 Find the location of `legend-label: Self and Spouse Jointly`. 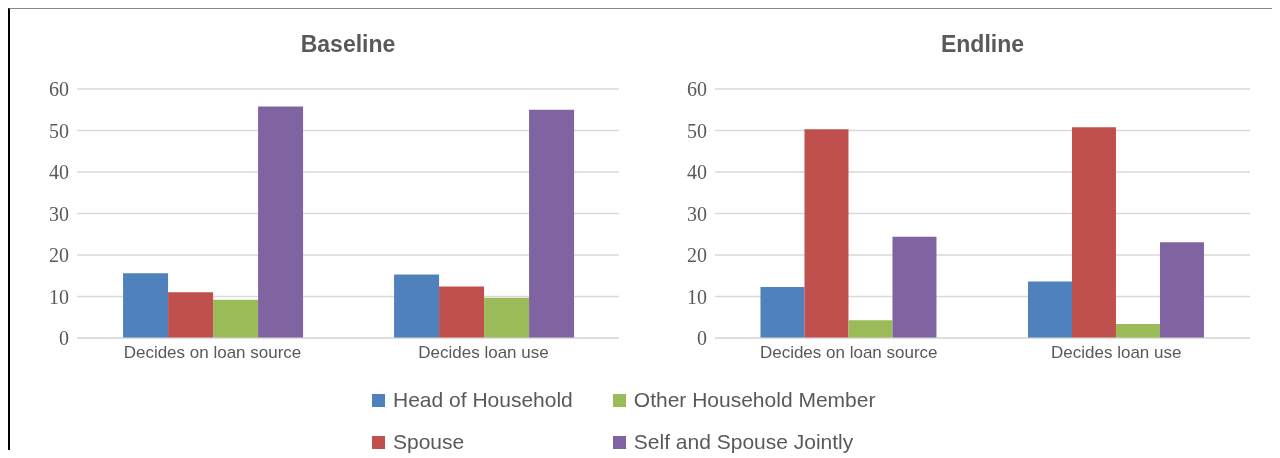

legend-label: Self and Spouse Jointly is located at coordinates (743, 442).